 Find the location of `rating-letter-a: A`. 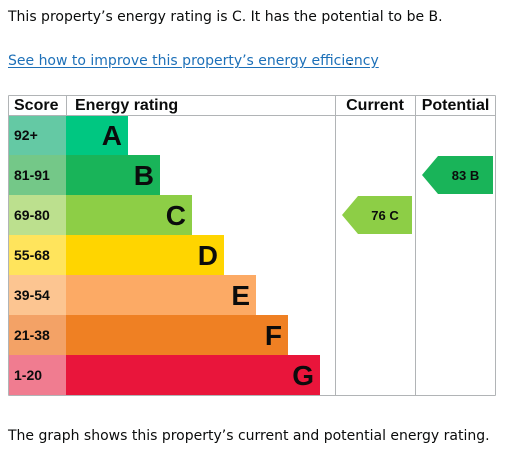

rating-letter-a: A is located at coordinates (112, 135).